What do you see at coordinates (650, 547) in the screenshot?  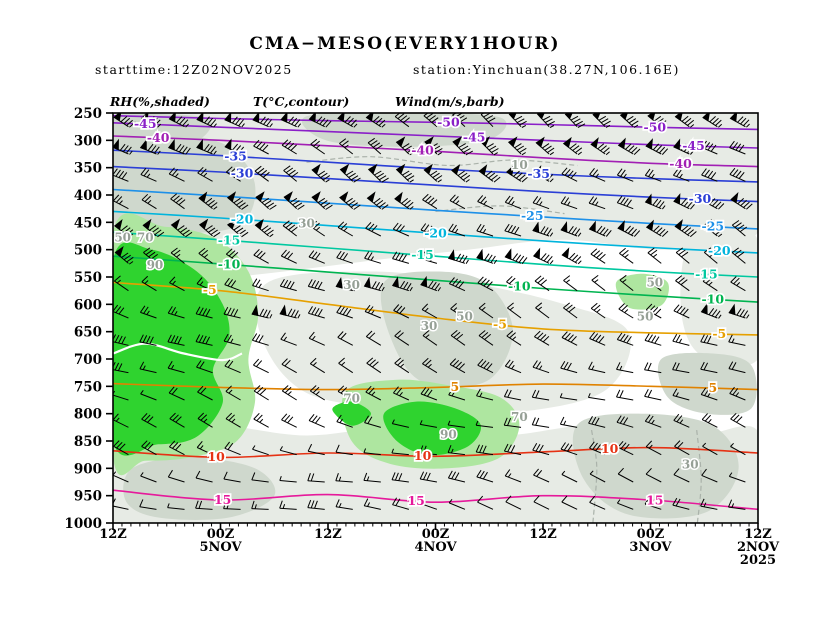 I see `x-axis-label: 3NOV` at bounding box center [650, 547].